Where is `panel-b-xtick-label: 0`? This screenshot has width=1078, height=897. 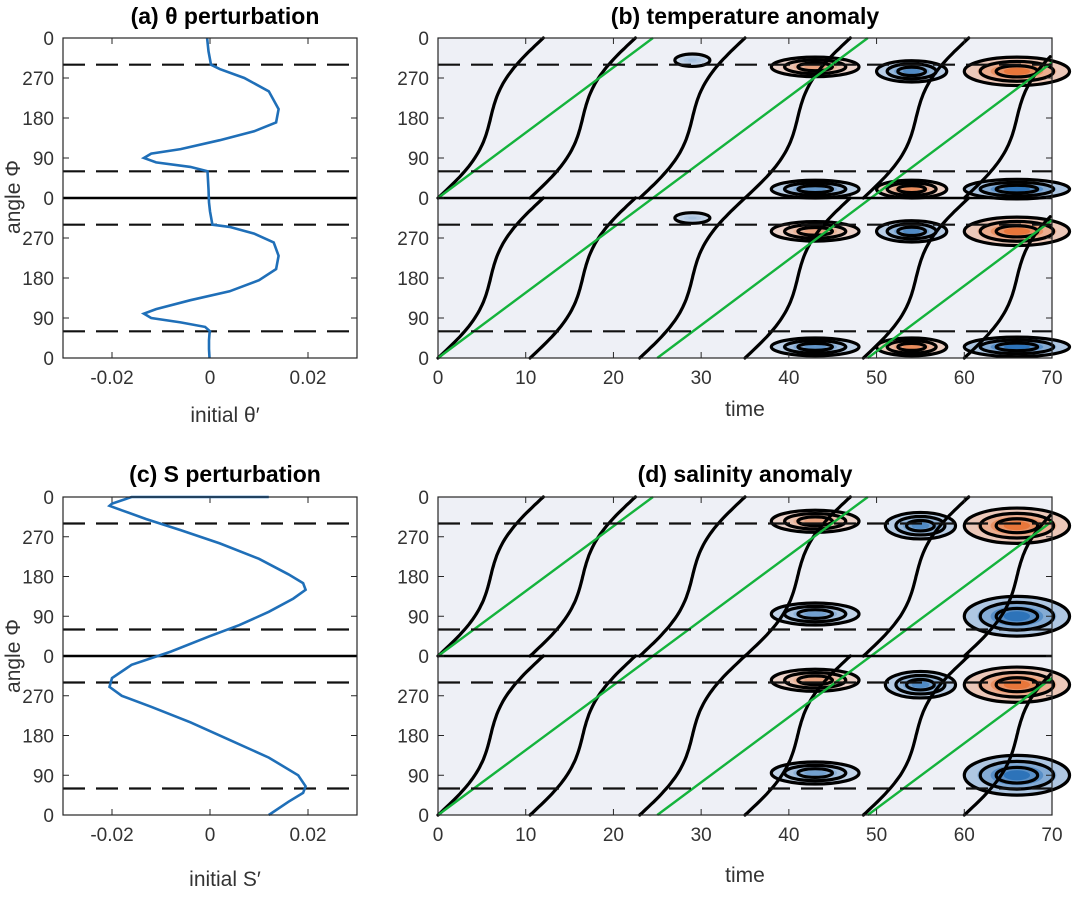
panel-b-xtick-label: 0 is located at coordinates (438, 378).